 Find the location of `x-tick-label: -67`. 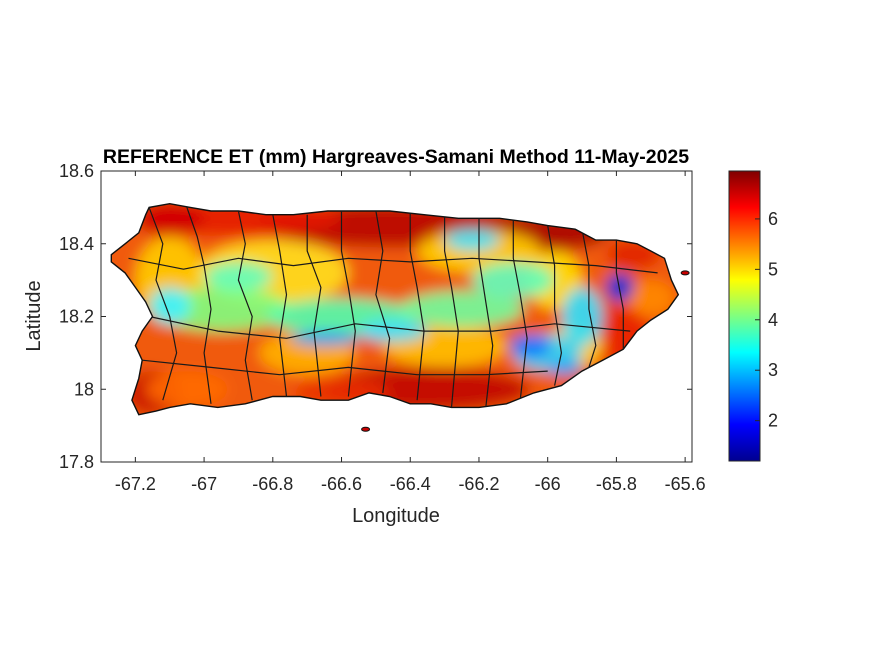

x-tick-label: -67 is located at coordinates (204, 484).